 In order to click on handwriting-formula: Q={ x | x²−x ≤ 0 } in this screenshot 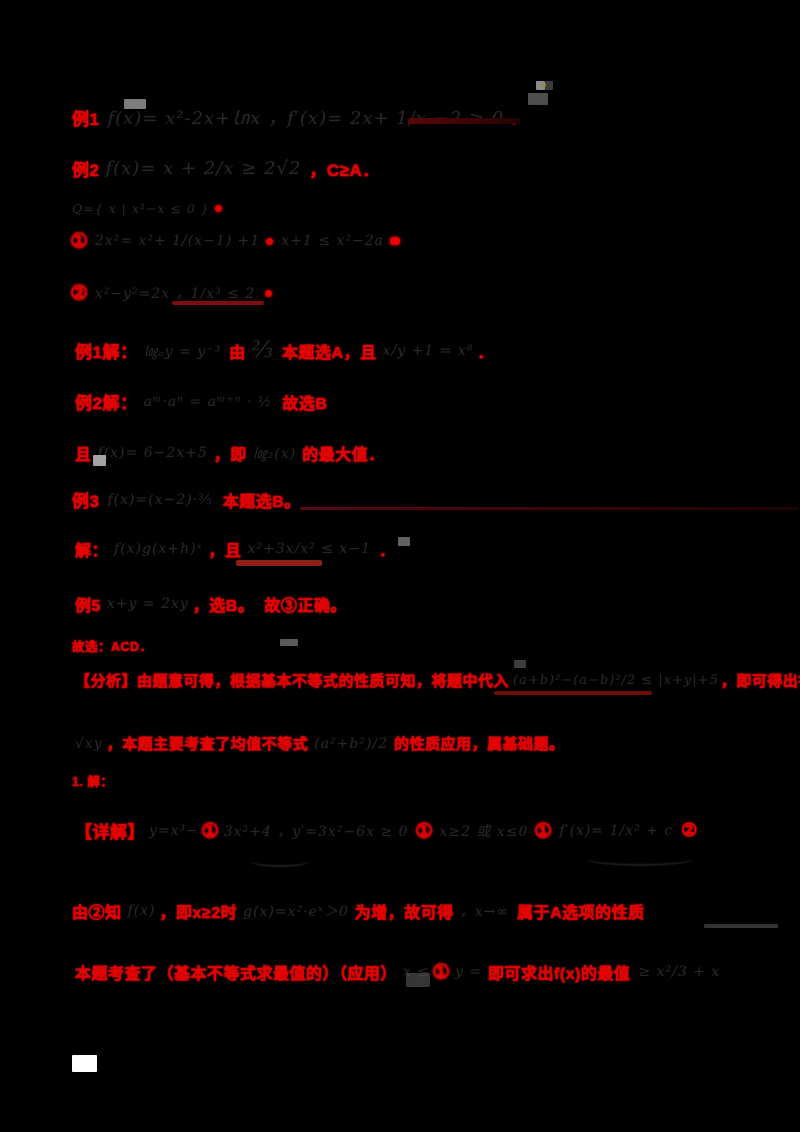, I will do `click(141, 208)`.